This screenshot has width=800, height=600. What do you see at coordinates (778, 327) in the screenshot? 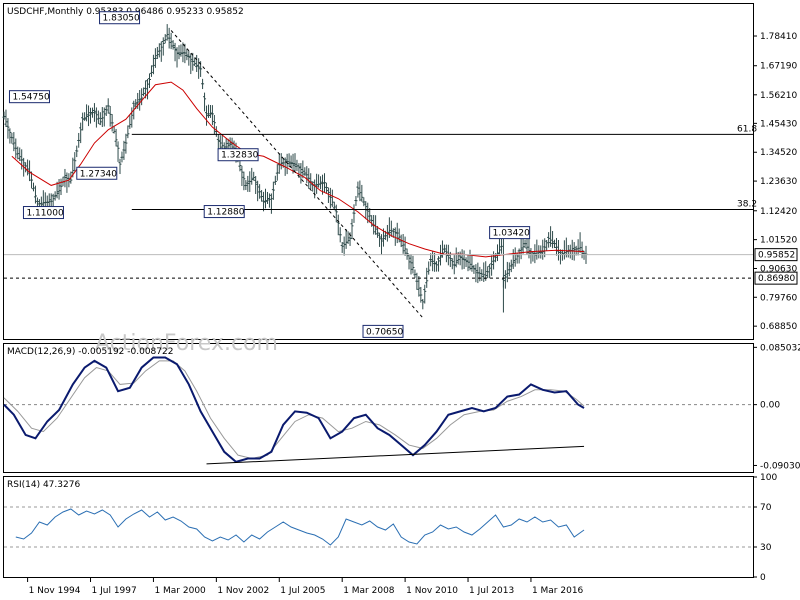
I see `price-axis-label: 0.68850` at bounding box center [778, 327].